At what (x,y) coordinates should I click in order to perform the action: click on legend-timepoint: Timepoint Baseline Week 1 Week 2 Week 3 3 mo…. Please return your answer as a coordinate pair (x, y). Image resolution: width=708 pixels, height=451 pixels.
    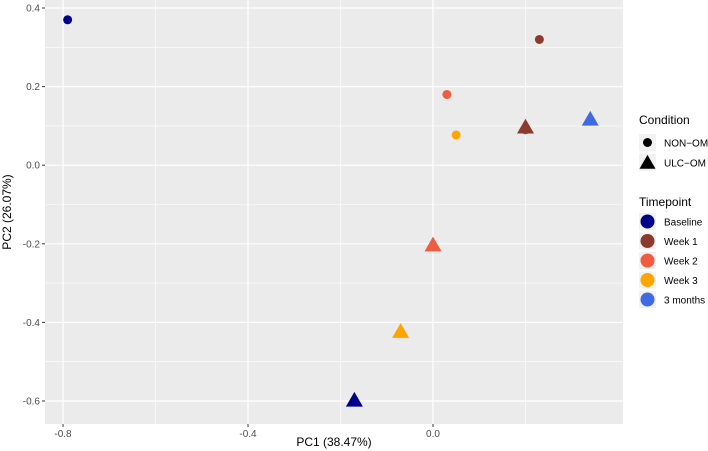
    Looking at the image, I should click on (672, 251).